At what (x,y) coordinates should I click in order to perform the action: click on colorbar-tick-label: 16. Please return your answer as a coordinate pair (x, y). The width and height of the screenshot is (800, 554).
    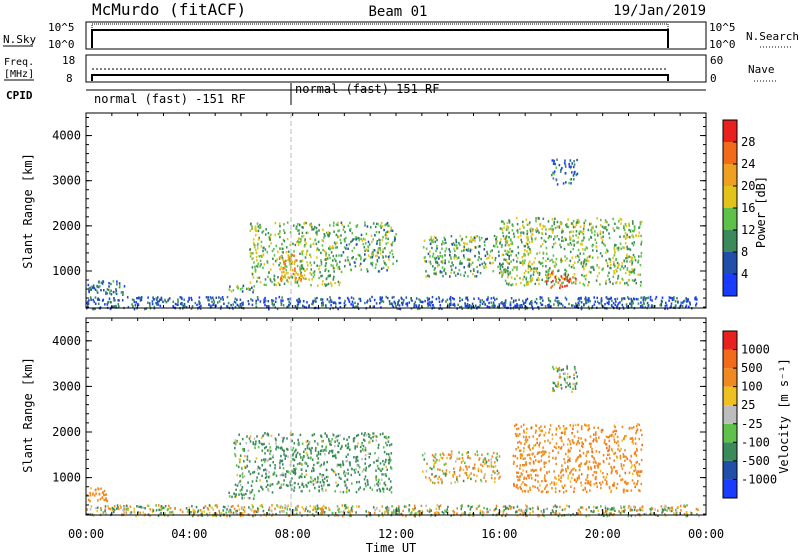
    Looking at the image, I should click on (748, 208).